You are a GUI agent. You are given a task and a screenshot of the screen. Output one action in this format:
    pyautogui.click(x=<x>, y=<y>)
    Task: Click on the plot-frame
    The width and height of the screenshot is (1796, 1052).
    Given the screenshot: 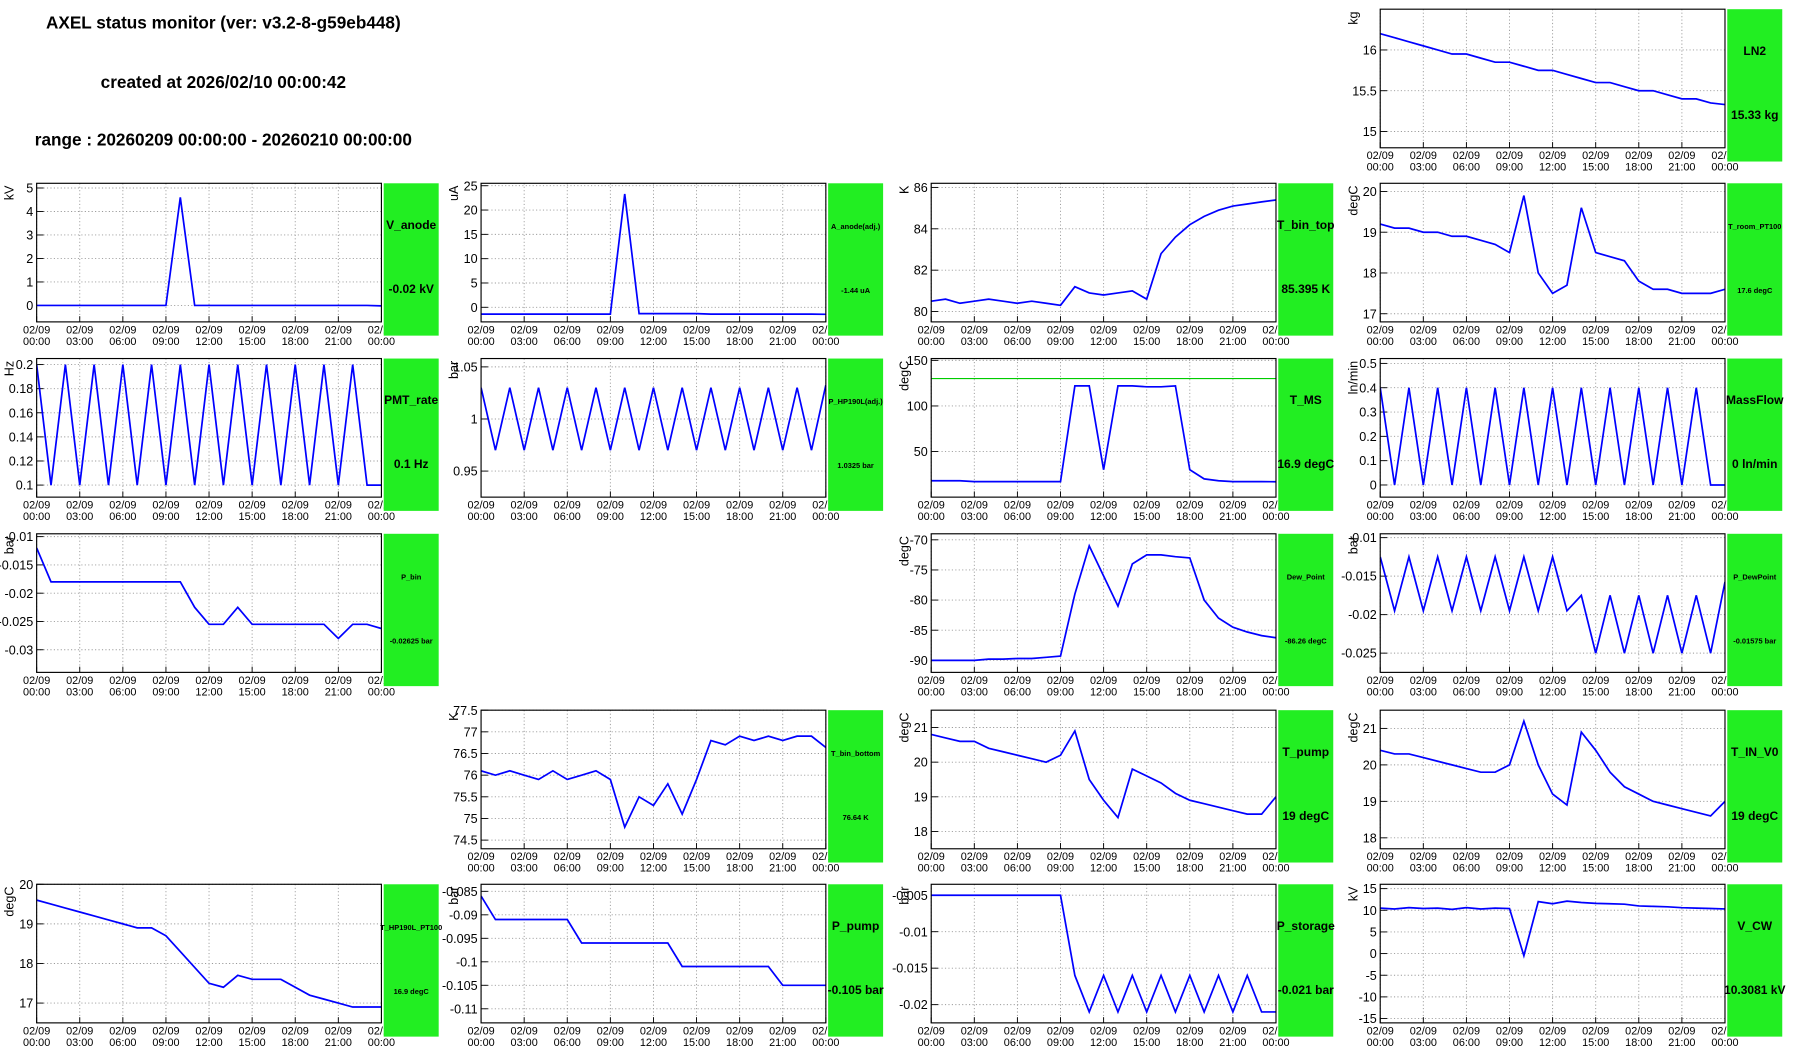 What is the action you would take?
    pyautogui.click(x=653, y=252)
    